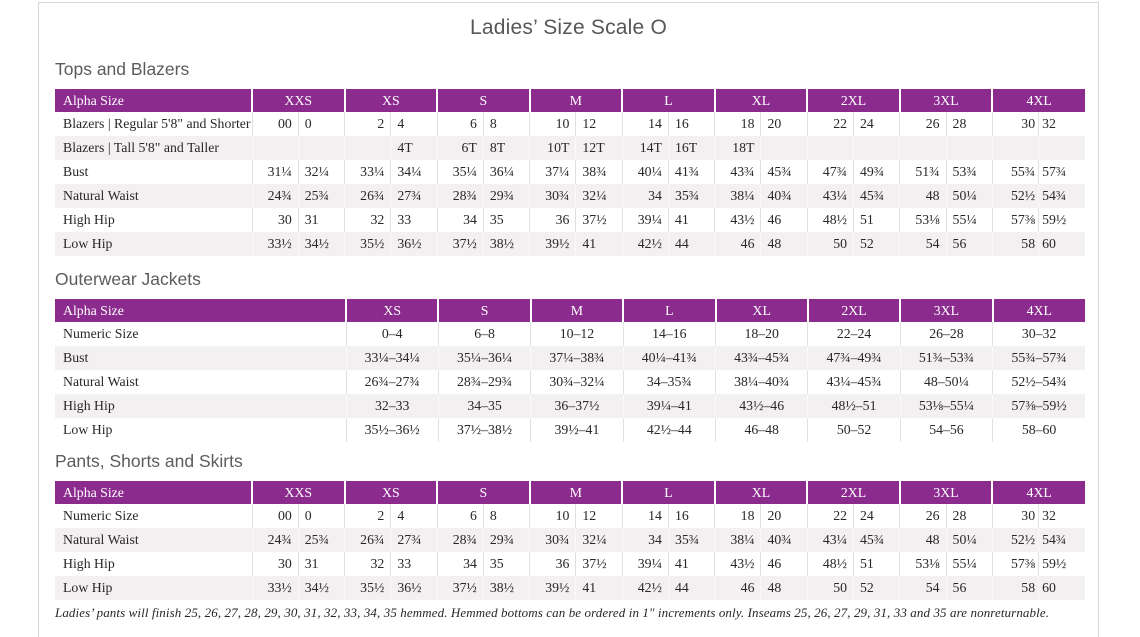  I want to click on value-cell: 22, so click(830, 124).